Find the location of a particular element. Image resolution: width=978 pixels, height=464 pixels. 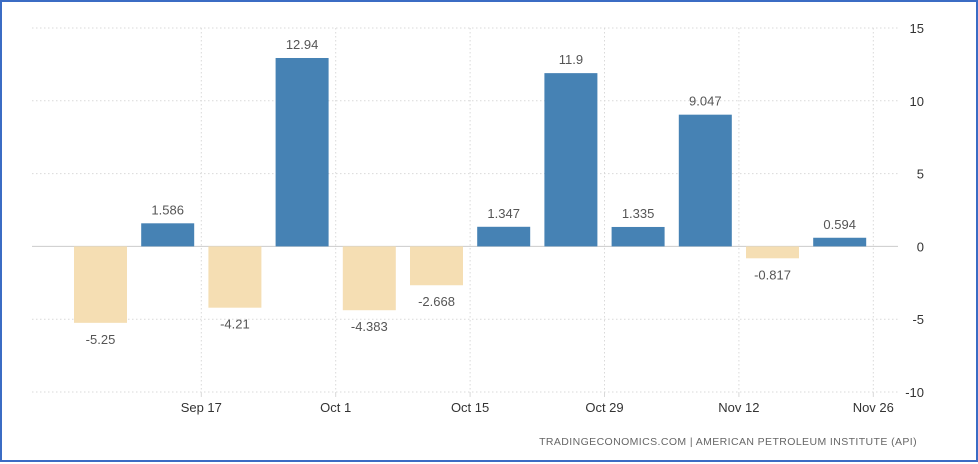

y-tick-label: -5 is located at coordinates (918, 319).